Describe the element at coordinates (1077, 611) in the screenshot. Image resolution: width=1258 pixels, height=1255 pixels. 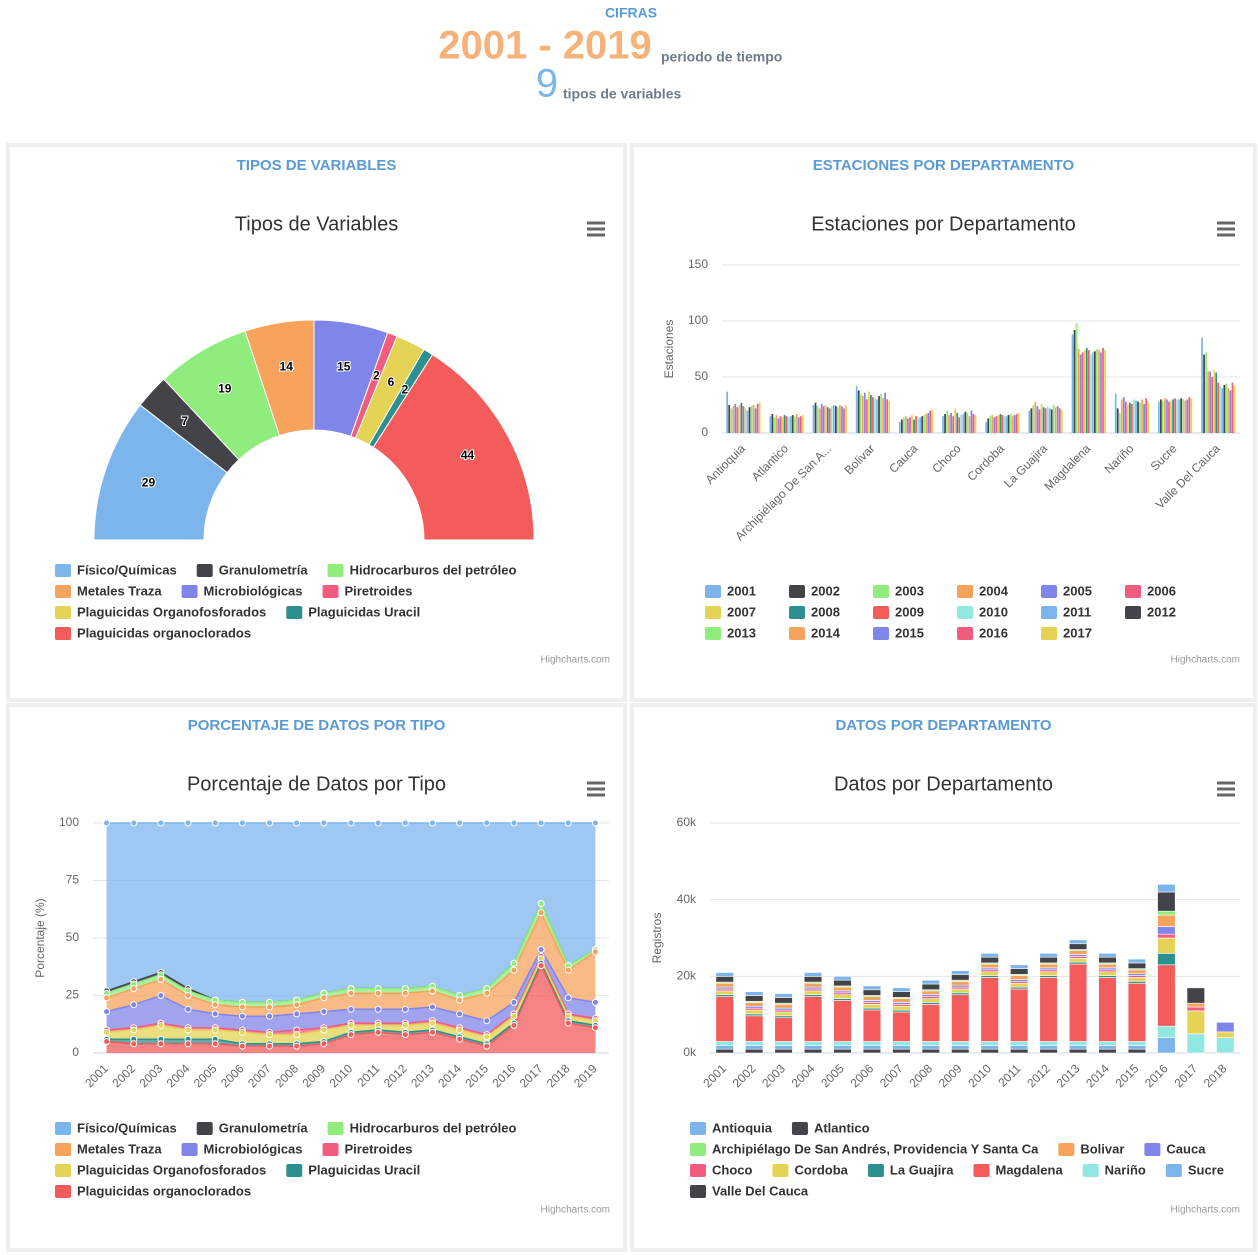
I see `legend-label: 2011` at that location.